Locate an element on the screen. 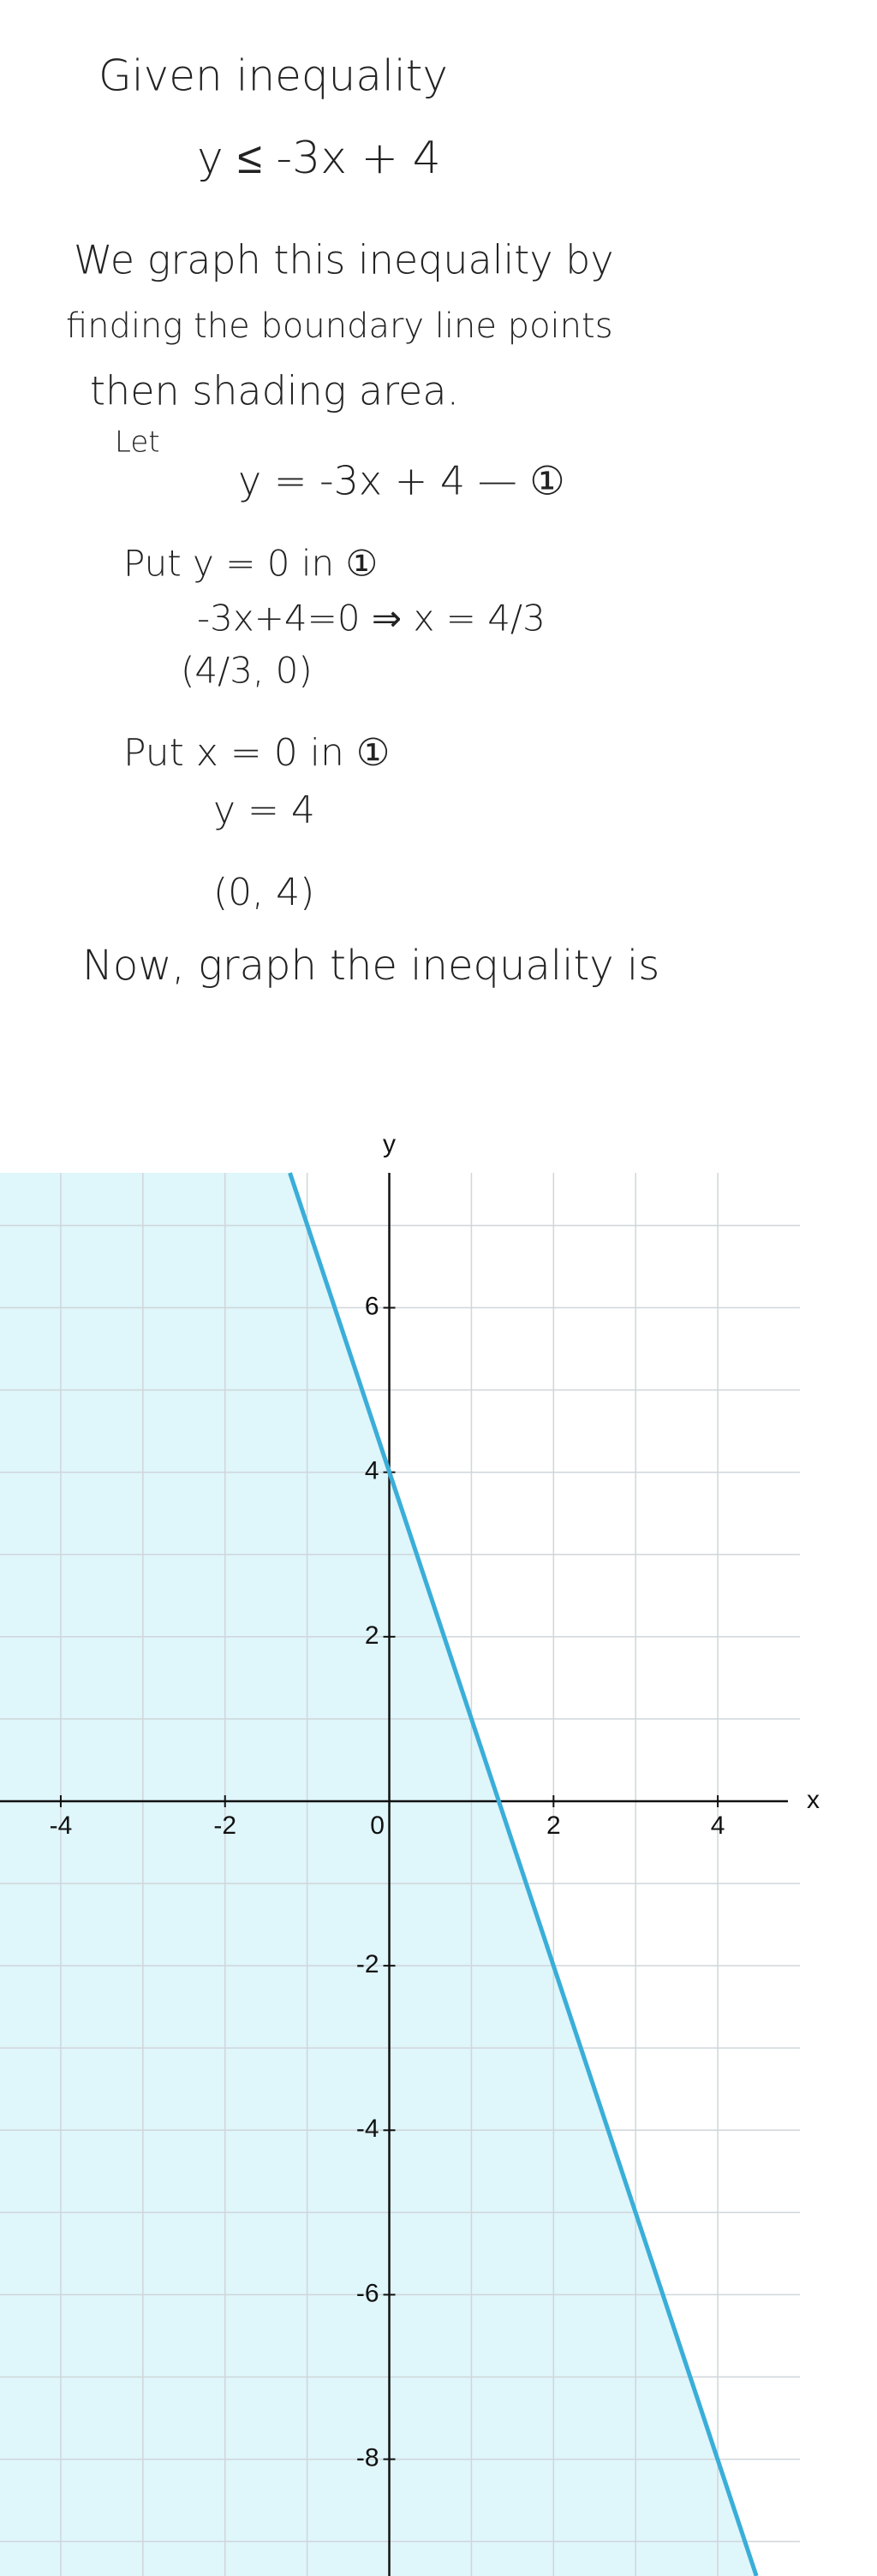 The width and height of the screenshot is (877, 2576). x-tick-label: 0 is located at coordinates (377, 1826).